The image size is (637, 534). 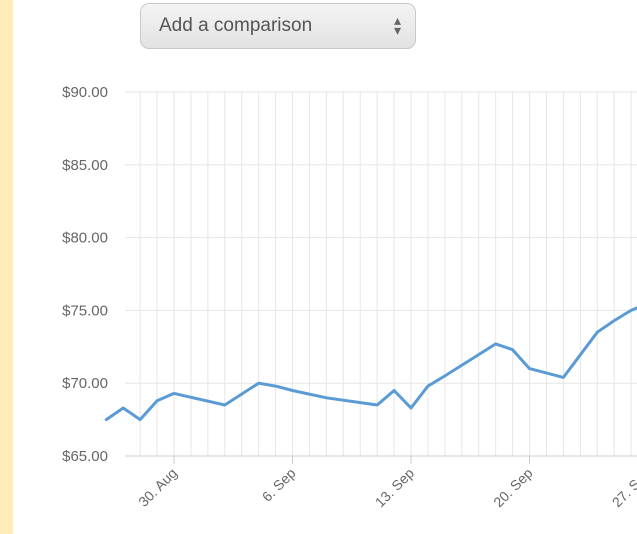 I want to click on y-tick-label: $85.00, so click(x=85, y=165).